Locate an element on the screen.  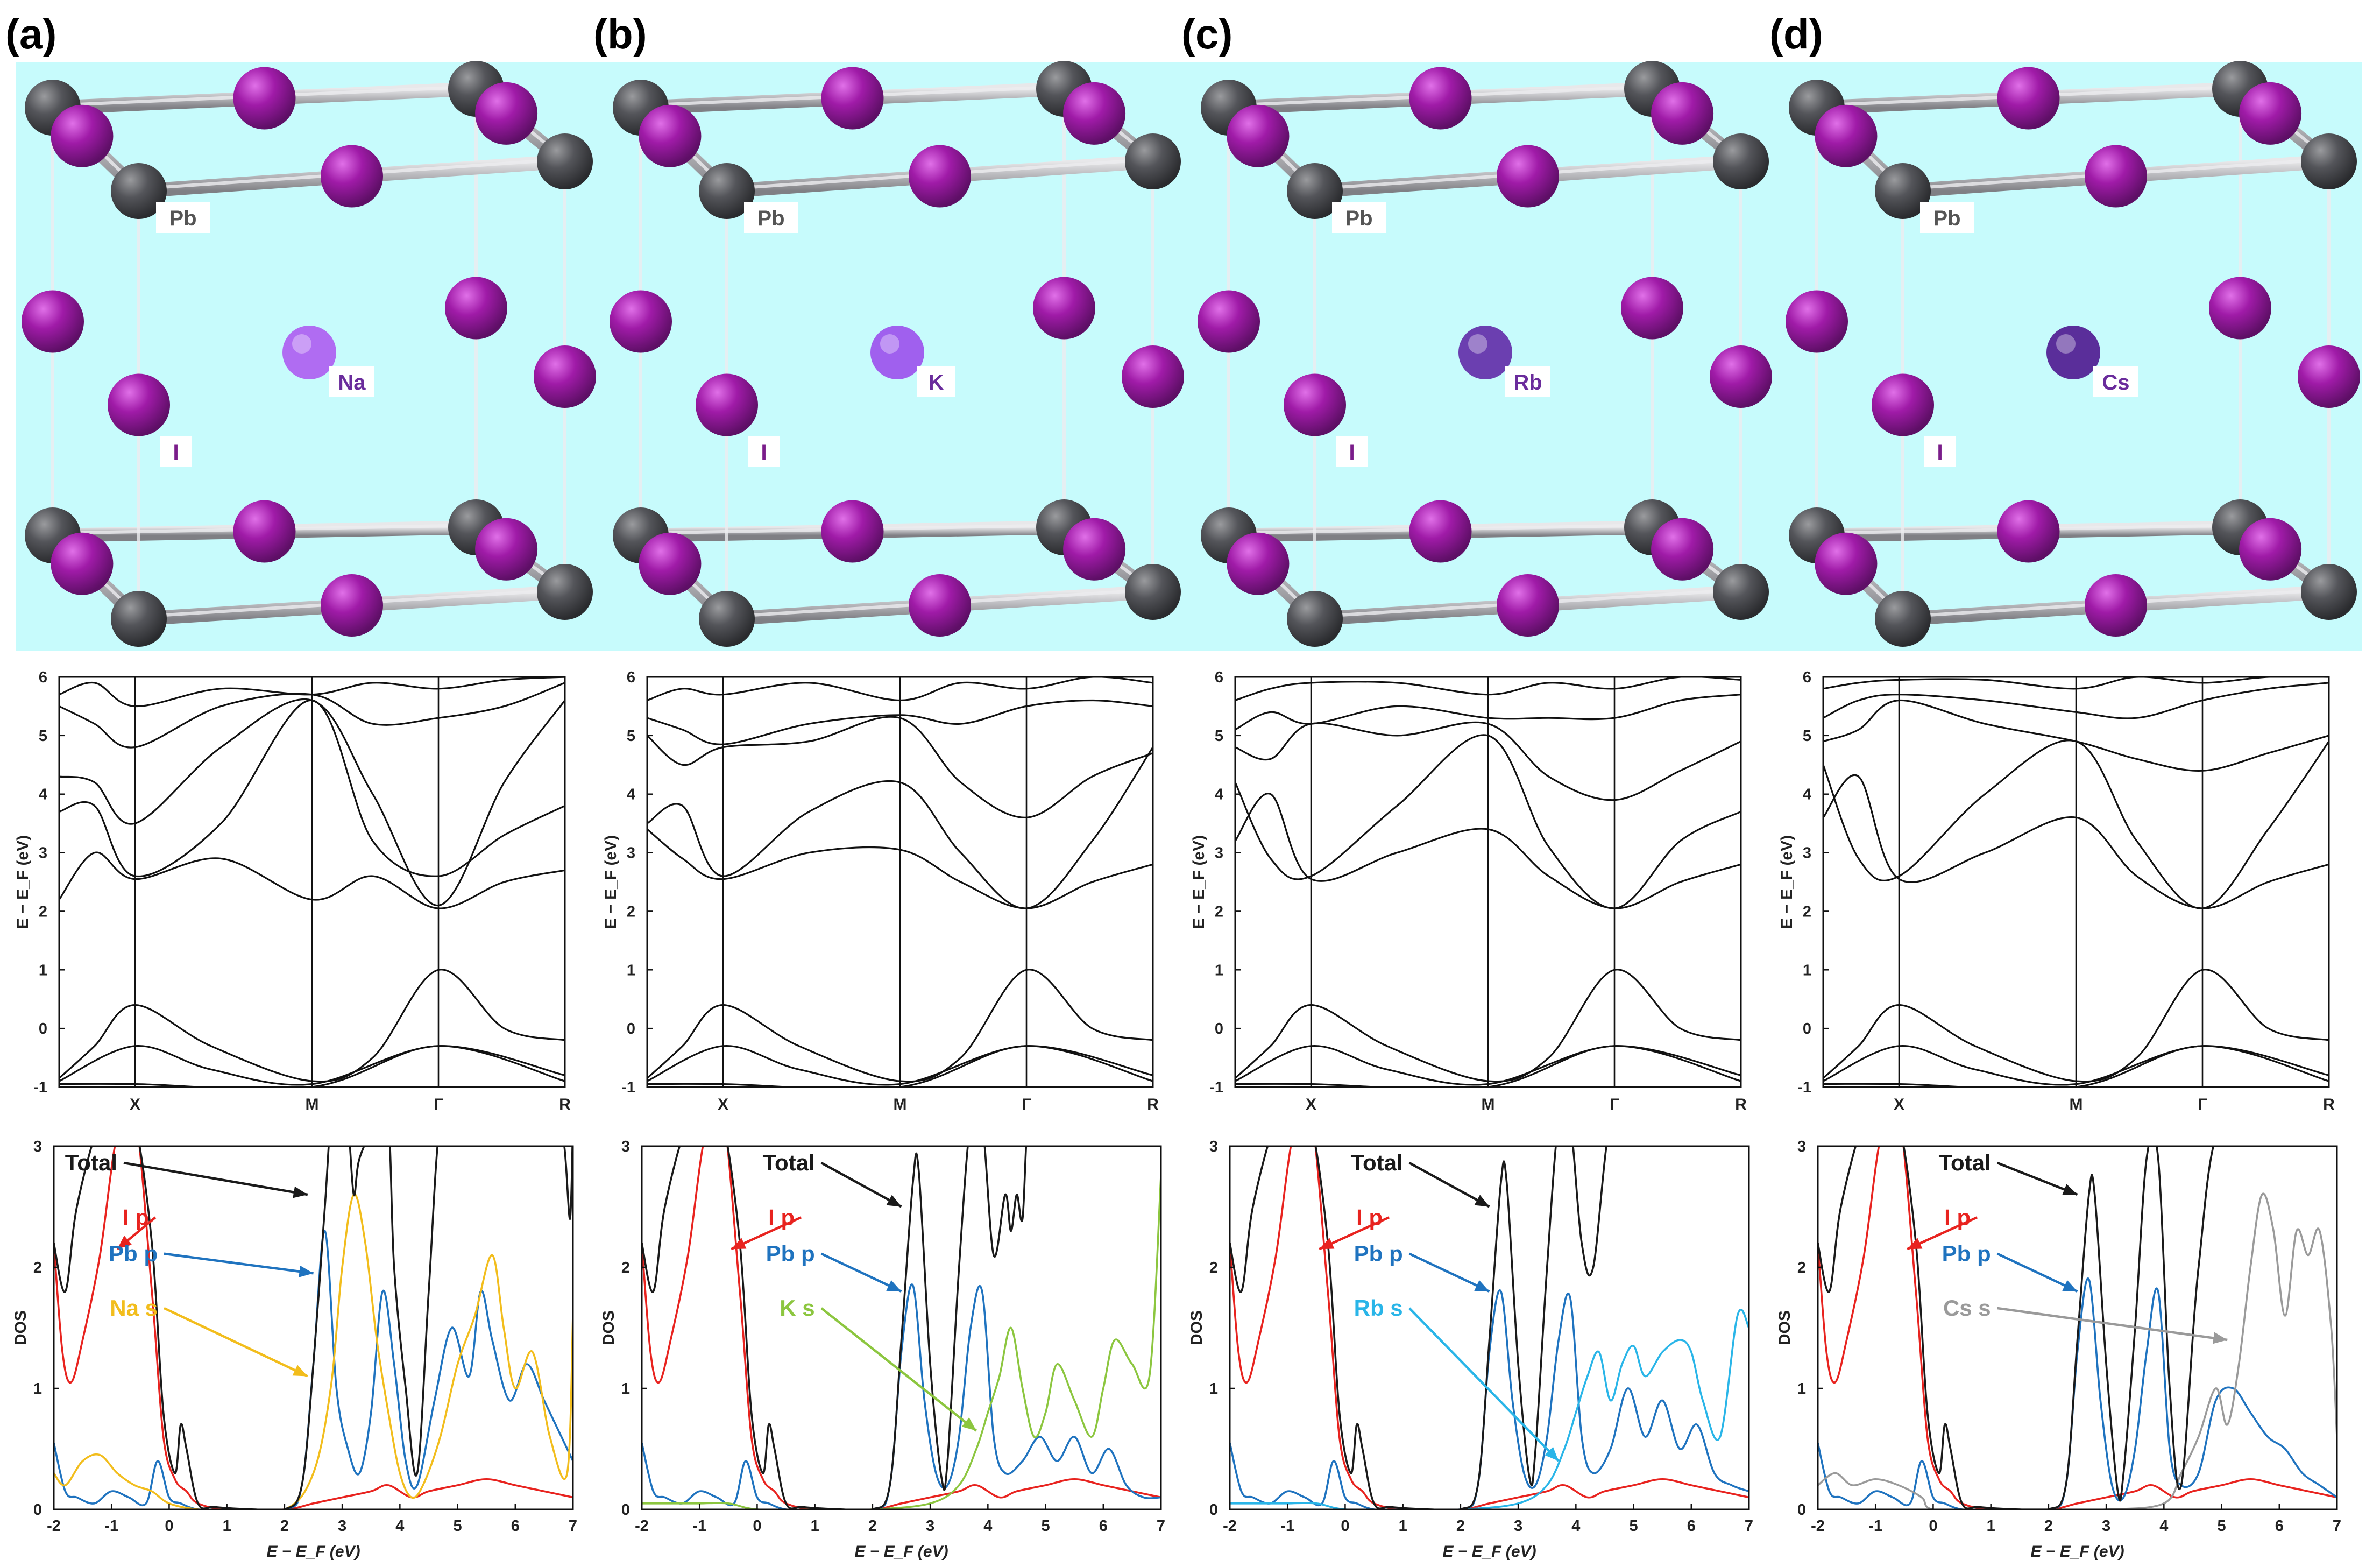
cation-label: Rb is located at coordinates (1527, 382).